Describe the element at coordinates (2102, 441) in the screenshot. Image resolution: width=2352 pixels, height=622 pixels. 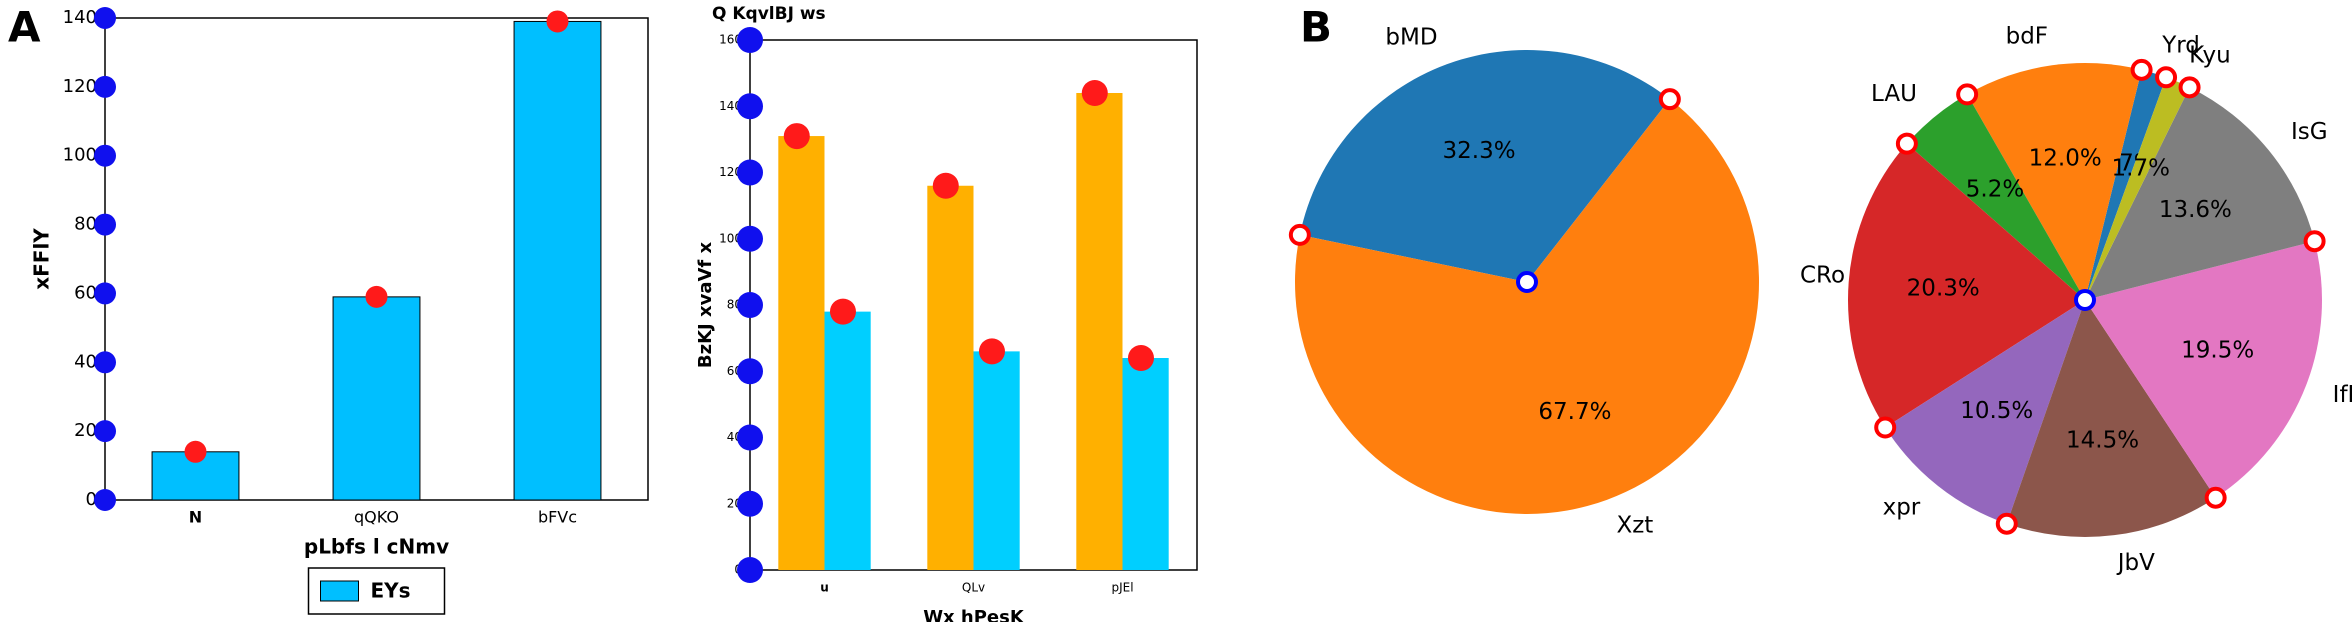
I see `slice-percent: 14.5%` at that location.